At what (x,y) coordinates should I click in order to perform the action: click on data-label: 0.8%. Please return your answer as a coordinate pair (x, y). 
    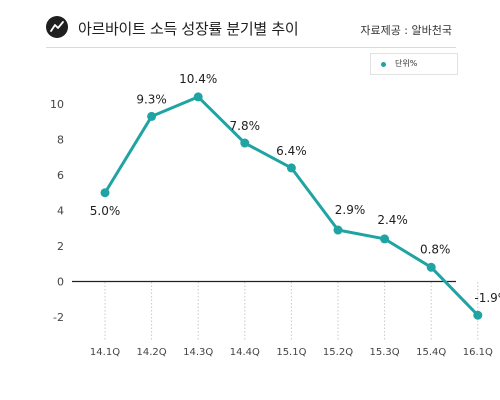
    Looking at the image, I should click on (435, 249).